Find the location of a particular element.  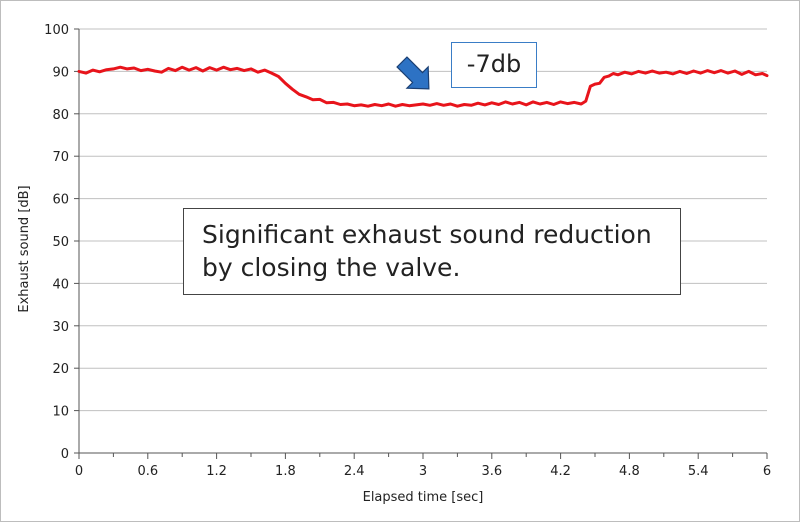

x-tick-labels: 0 0.6 1.2 1.8 2.4 3 3.6 4.2 4.8 5.4 6 is located at coordinates (423, 471).